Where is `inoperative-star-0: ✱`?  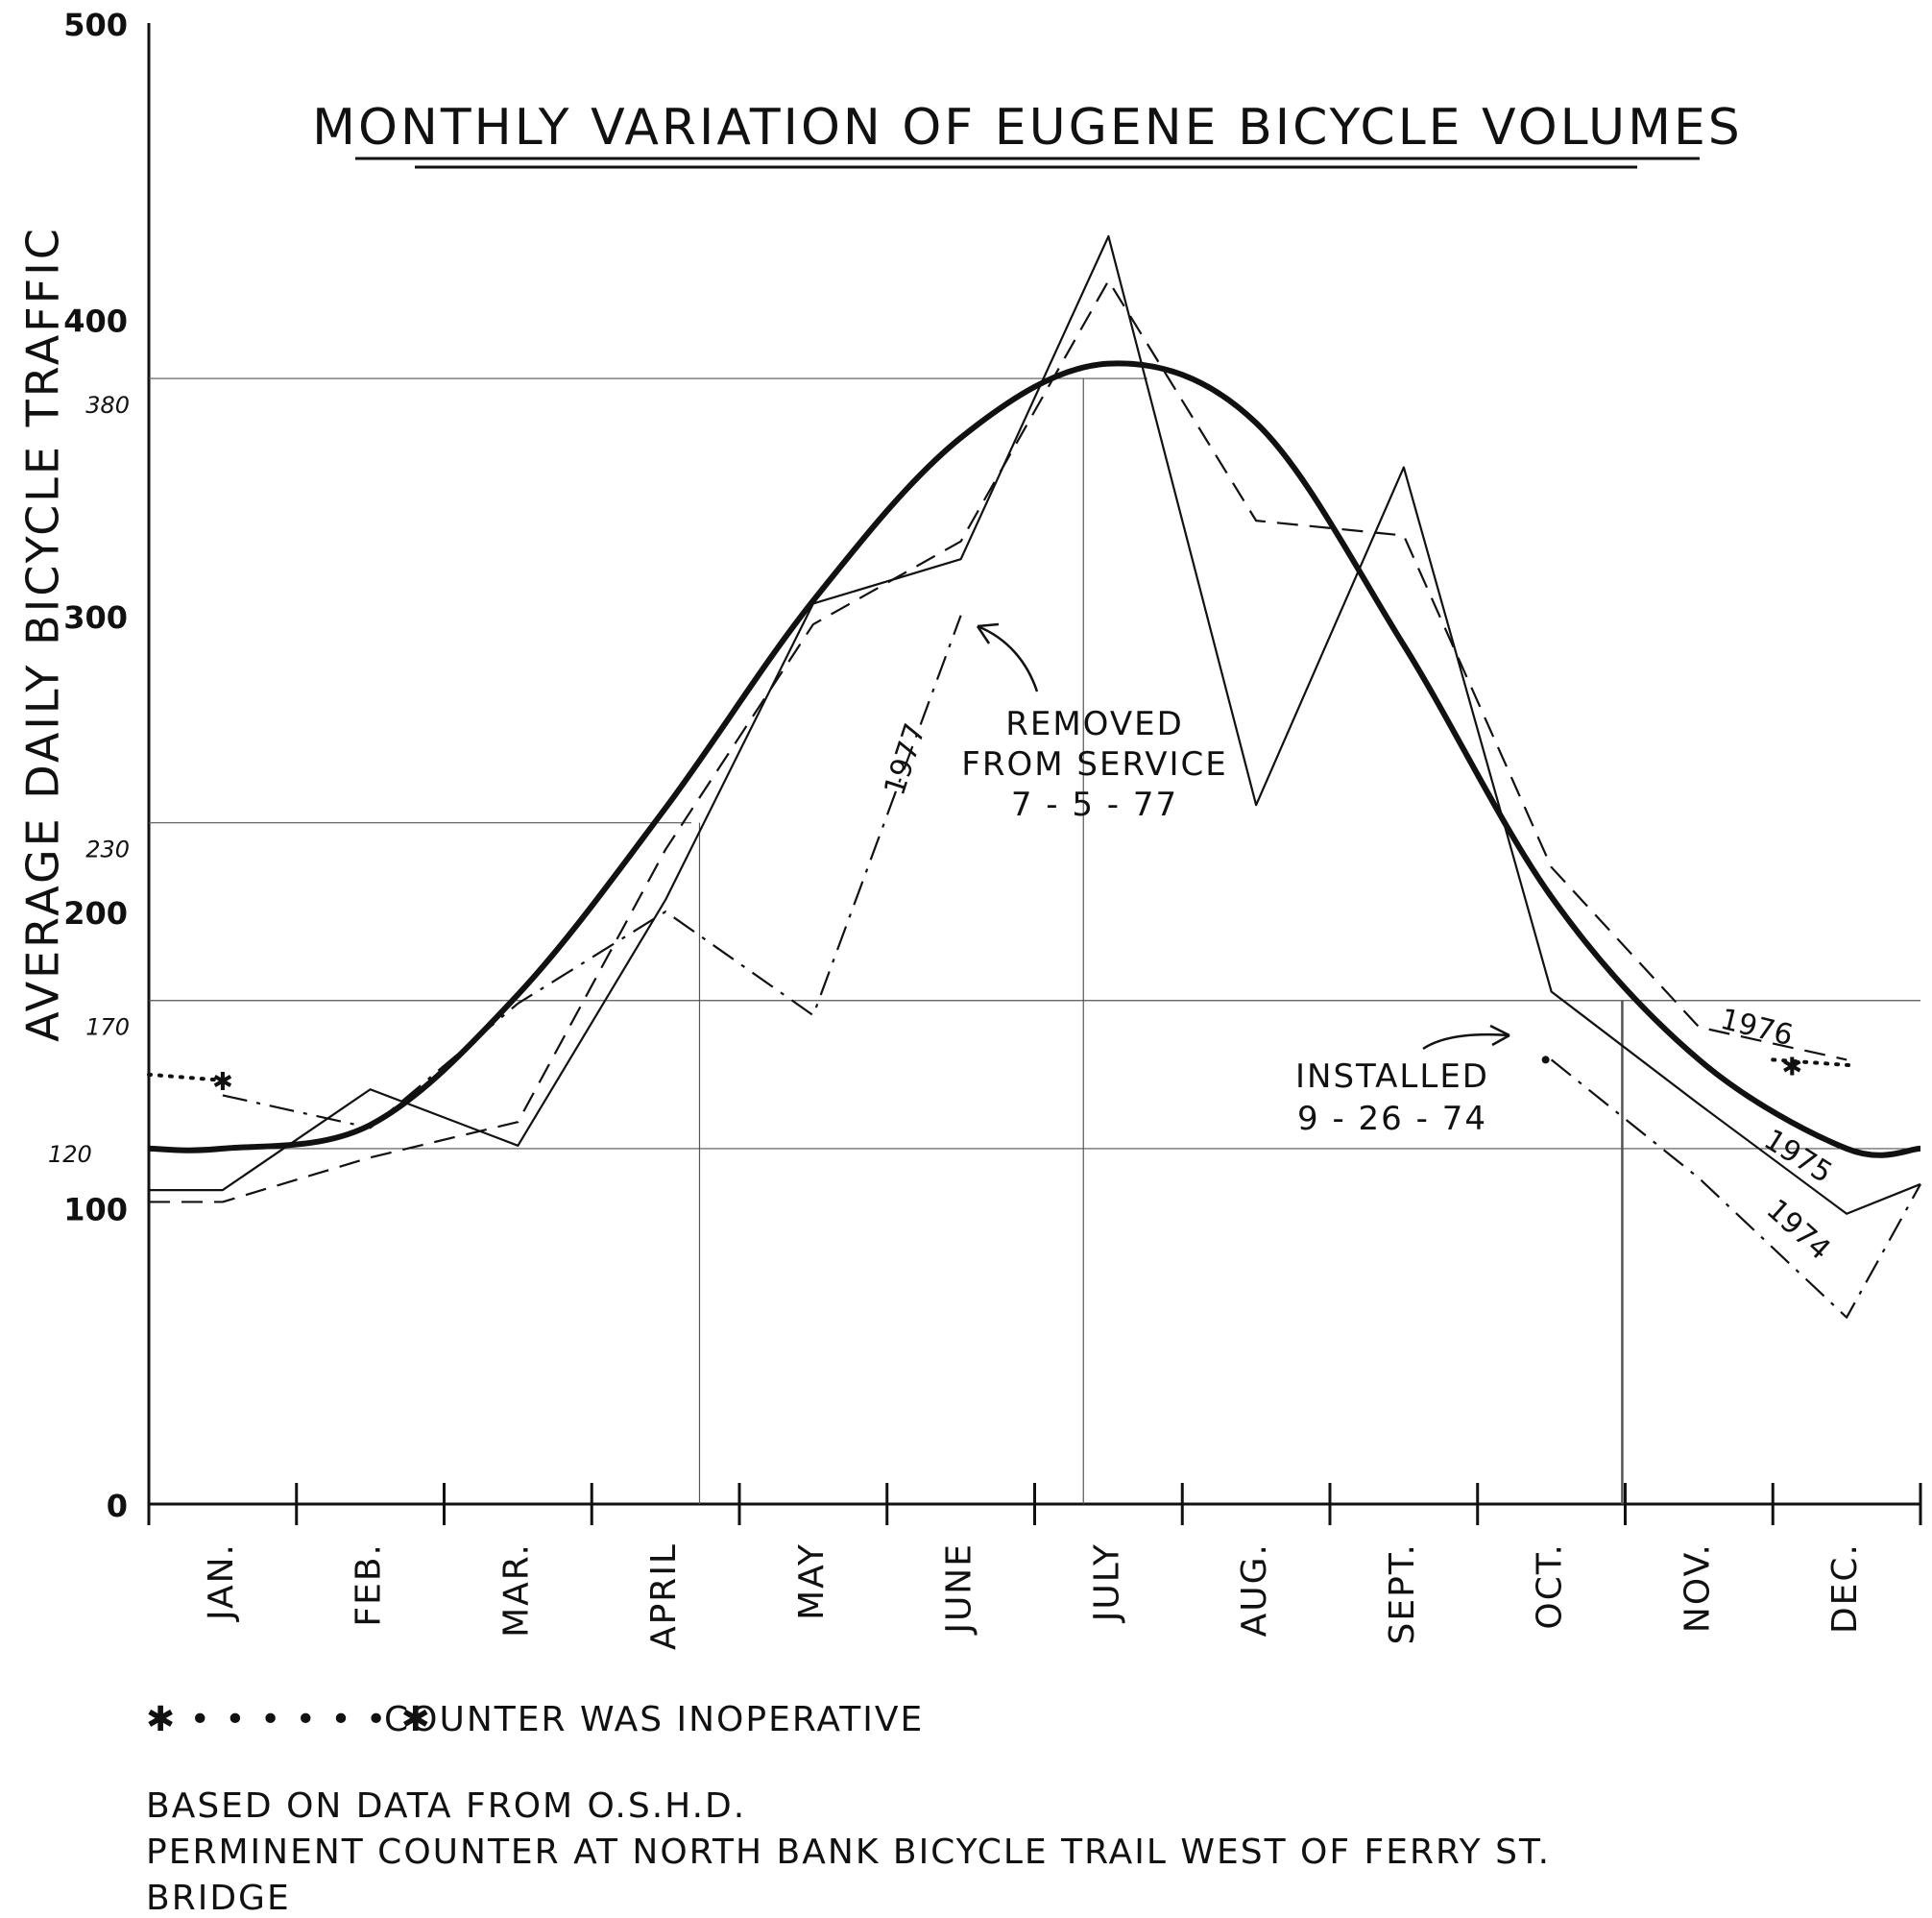 inoperative-star-0: ✱ is located at coordinates (222, 1082).